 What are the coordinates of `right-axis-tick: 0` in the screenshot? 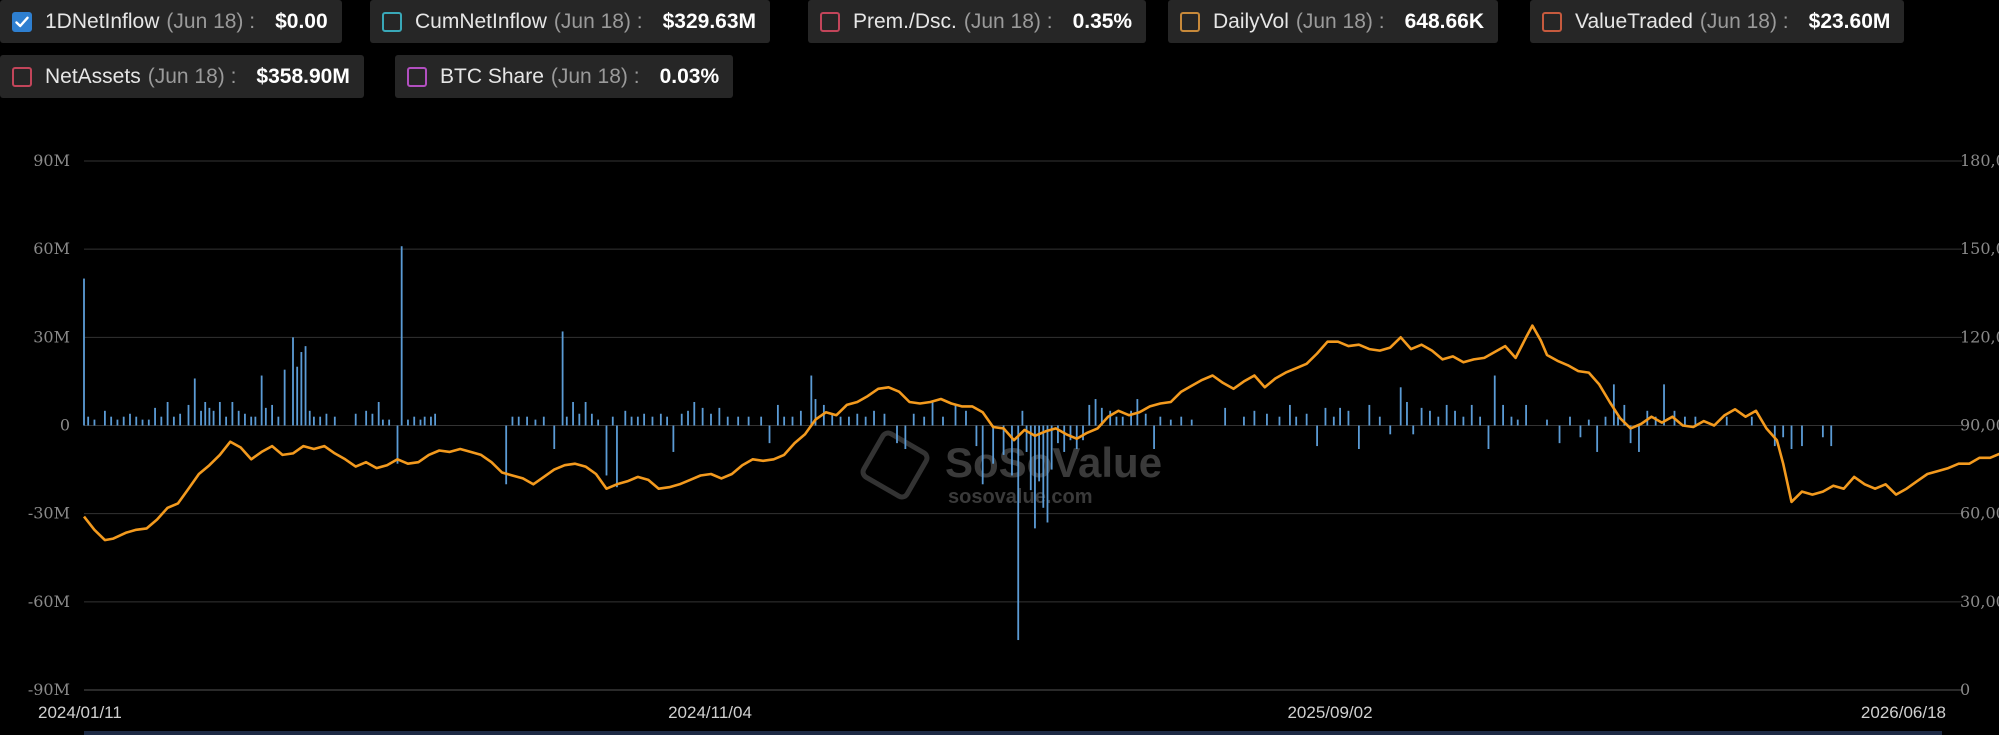 It's located at (1965, 689).